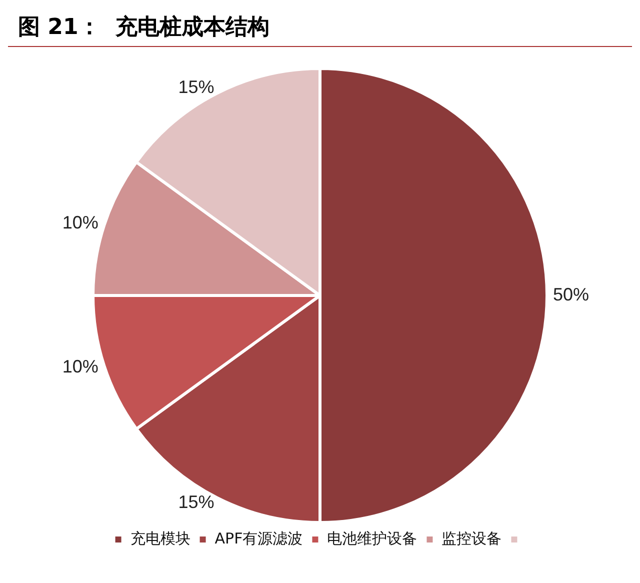 The width and height of the screenshot is (640, 583). I want to click on legend-label: 电池维护设备, so click(372, 538).